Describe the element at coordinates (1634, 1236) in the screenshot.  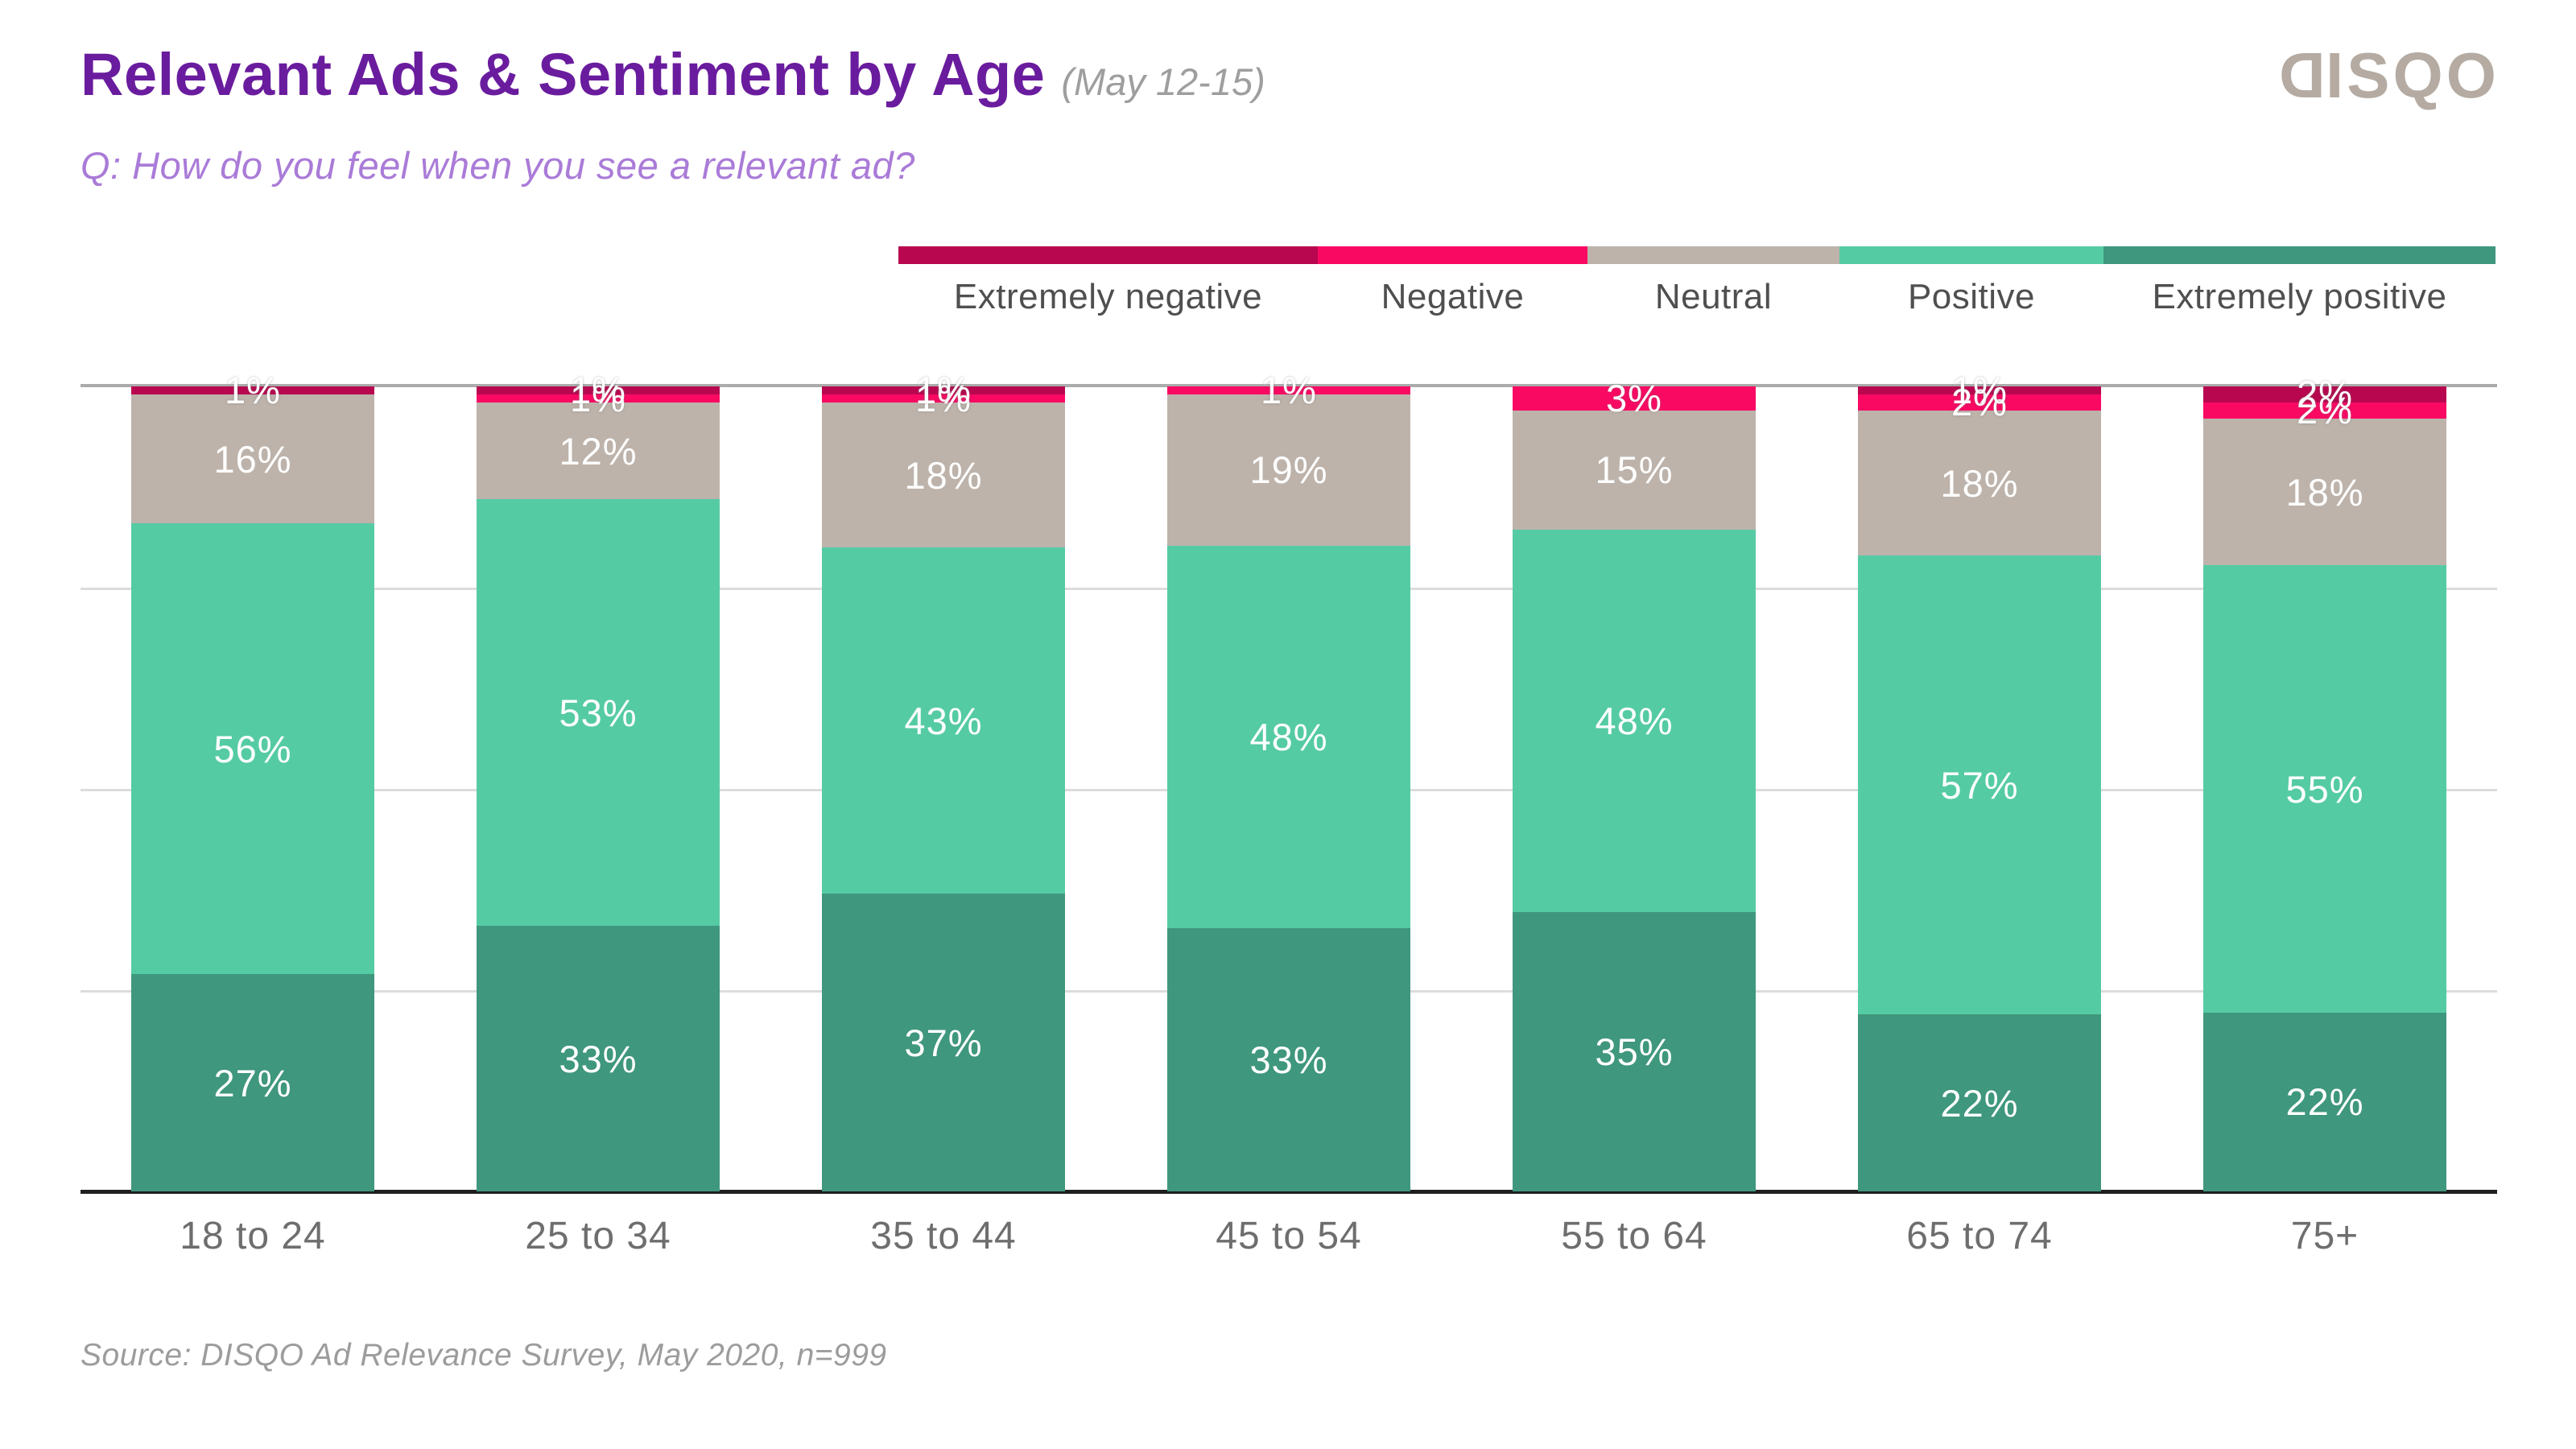
I see `x-axis-label-55-to-64: 55 to 64` at that location.